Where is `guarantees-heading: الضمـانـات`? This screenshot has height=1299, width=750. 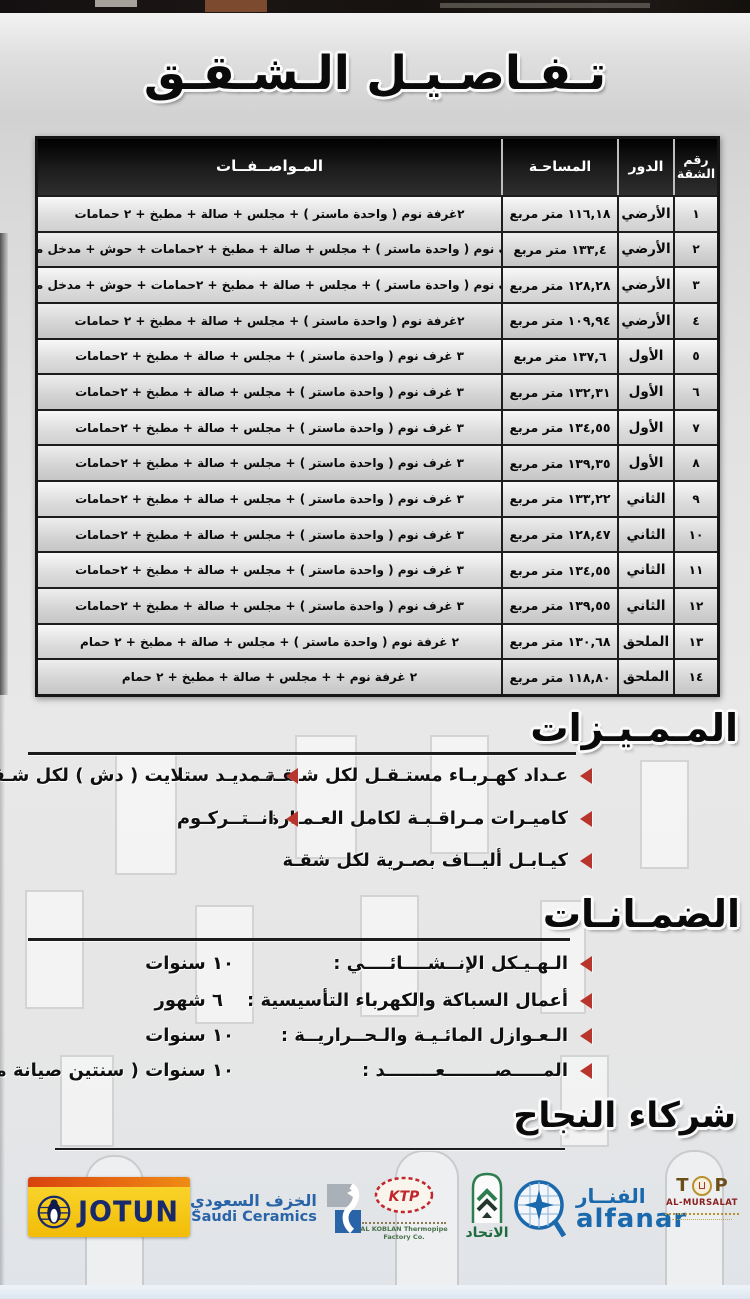
guarantees-heading: الضمـانـات is located at coordinates (641, 914).